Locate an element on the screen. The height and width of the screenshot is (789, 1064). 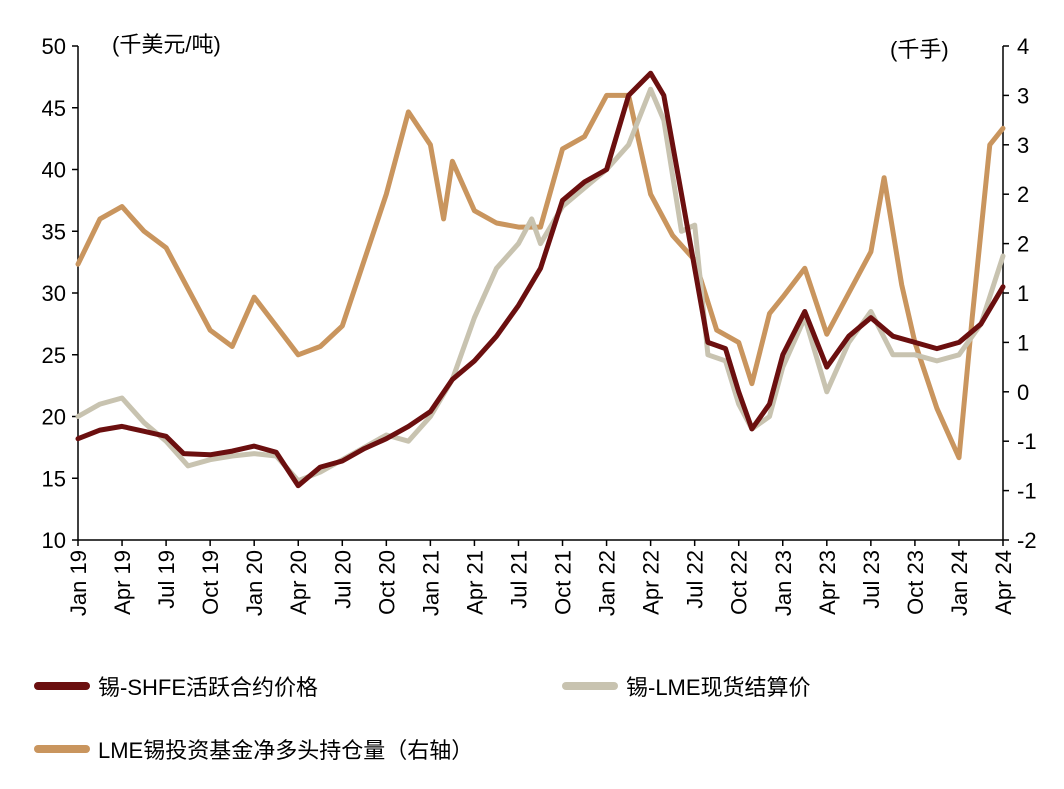
x-axis-tick-label: Apr 20 is located at coordinates (298, 582).